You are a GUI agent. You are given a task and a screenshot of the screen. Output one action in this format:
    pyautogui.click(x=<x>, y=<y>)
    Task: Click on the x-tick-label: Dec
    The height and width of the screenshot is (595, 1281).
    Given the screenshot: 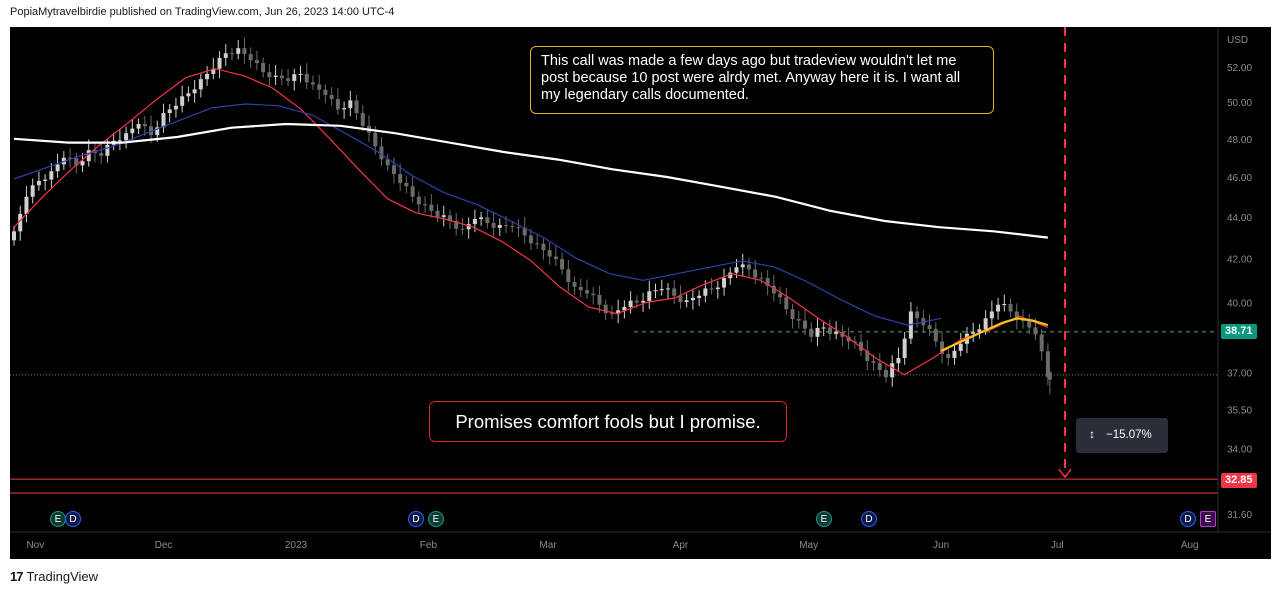 What is the action you would take?
    pyautogui.click(x=164, y=545)
    